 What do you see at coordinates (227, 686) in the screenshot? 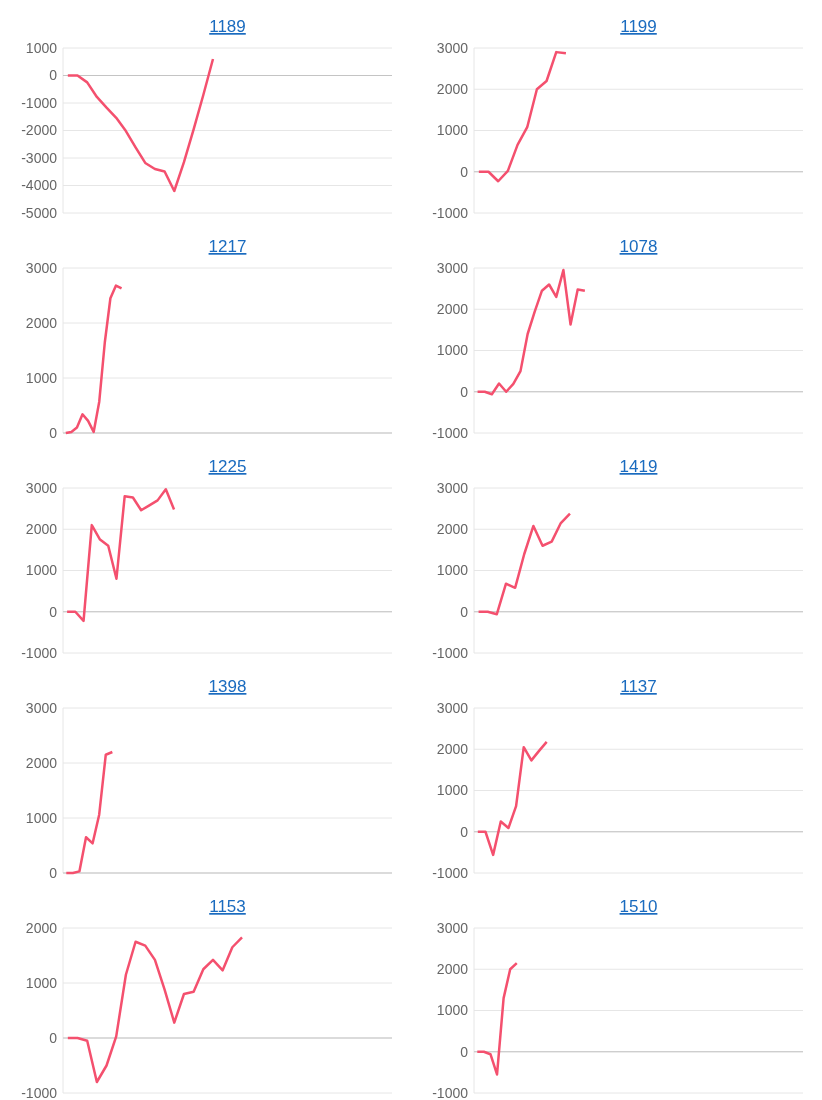
I see `chart-title: 1398` at bounding box center [227, 686].